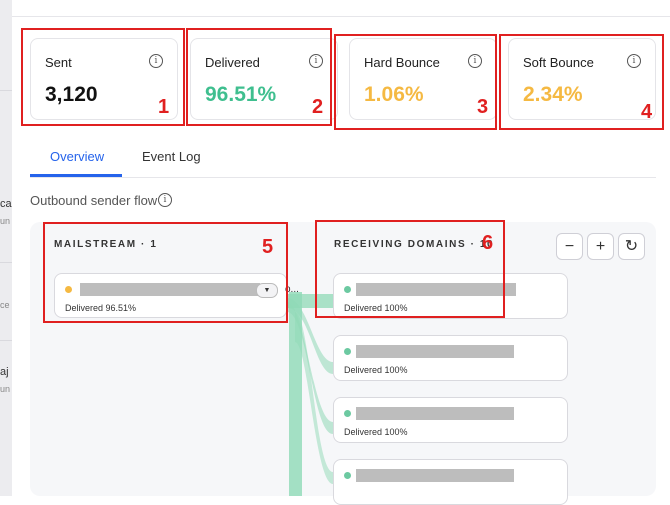  I want to click on metric-value: 2.34%, so click(553, 94).